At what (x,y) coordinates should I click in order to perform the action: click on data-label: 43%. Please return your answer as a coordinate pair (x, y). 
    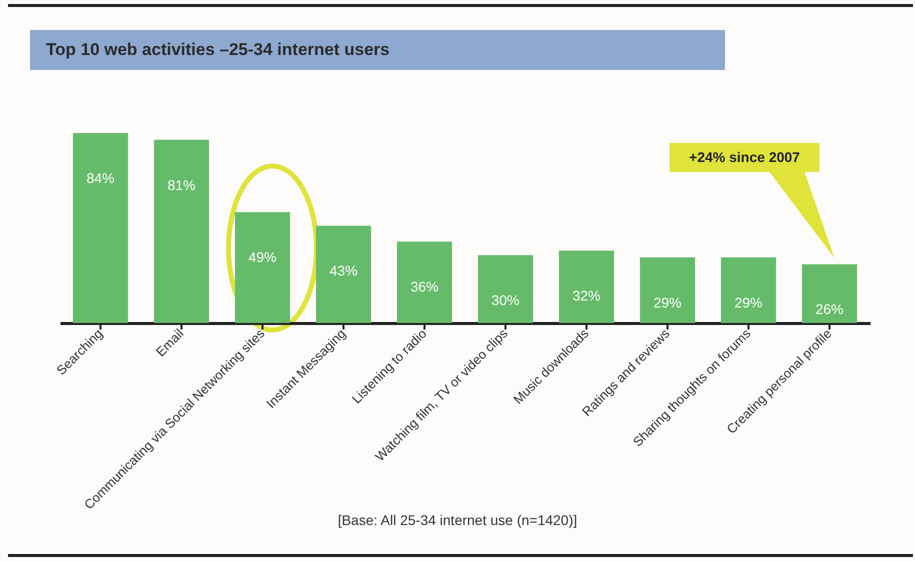
    Looking at the image, I should click on (343, 270).